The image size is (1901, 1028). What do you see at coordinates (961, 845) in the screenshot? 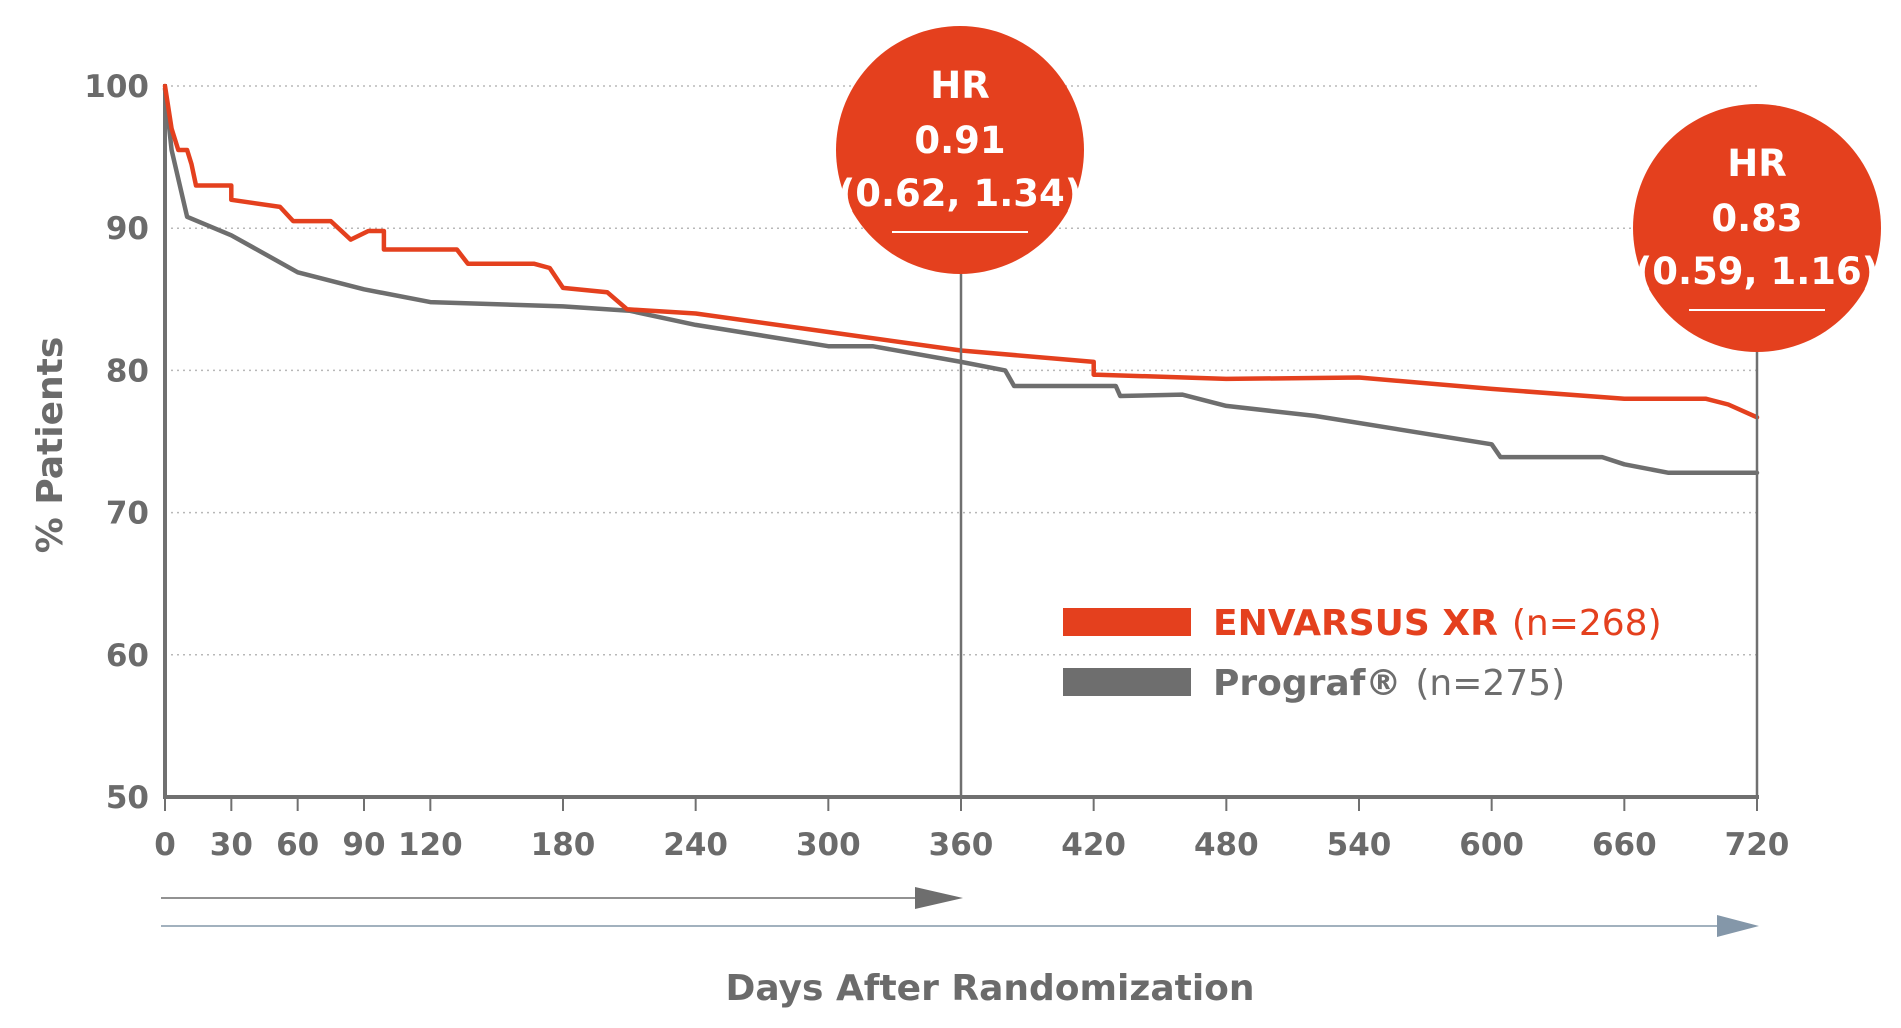
I see `x-tick-label-360: 360` at bounding box center [961, 845].